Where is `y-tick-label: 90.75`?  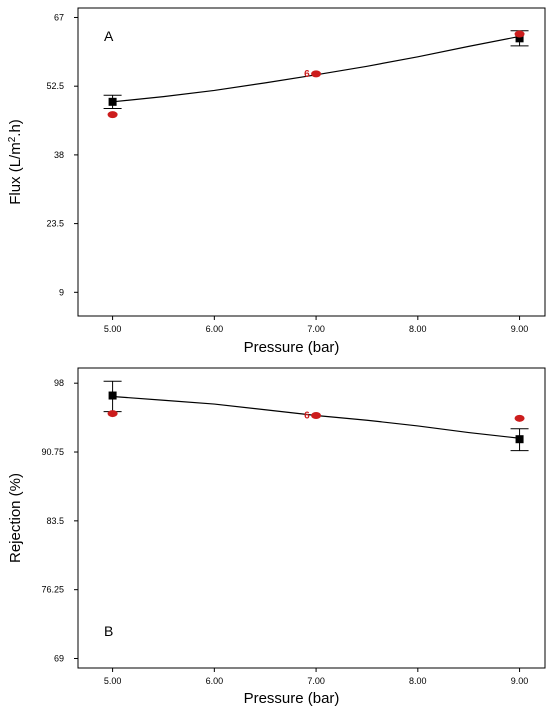
y-tick-label: 90.75 is located at coordinates (52, 452).